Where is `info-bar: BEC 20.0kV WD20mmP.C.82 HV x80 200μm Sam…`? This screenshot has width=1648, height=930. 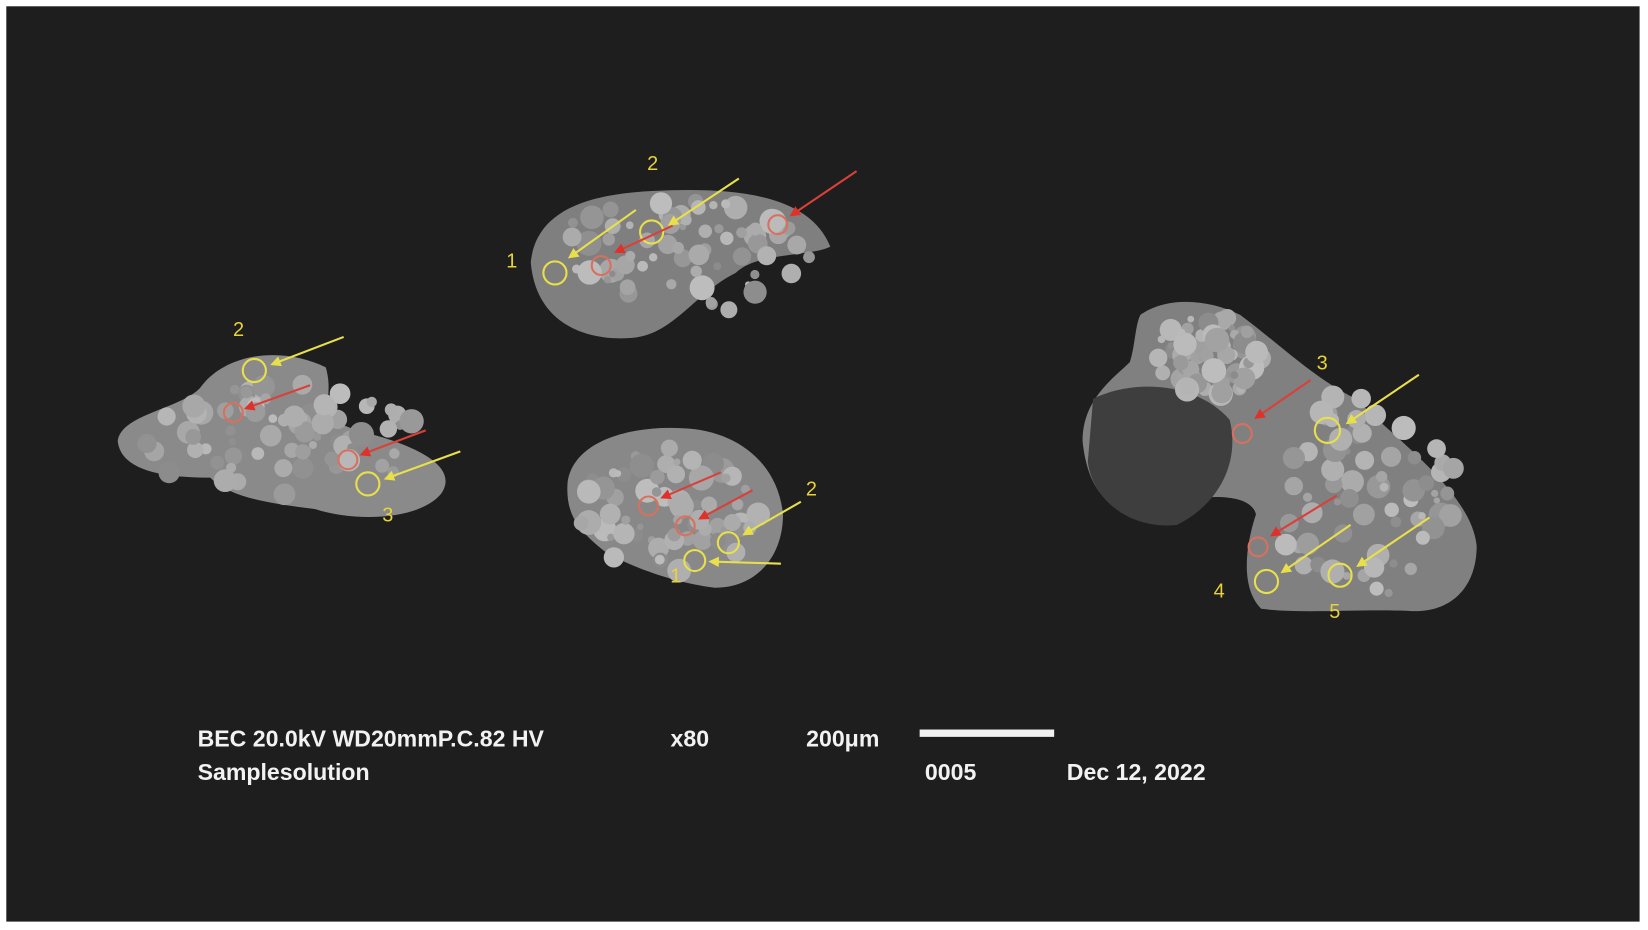 info-bar: BEC 20.0kV WD20mmP.C.82 HV x80 200μm Sam… is located at coordinates (702, 755).